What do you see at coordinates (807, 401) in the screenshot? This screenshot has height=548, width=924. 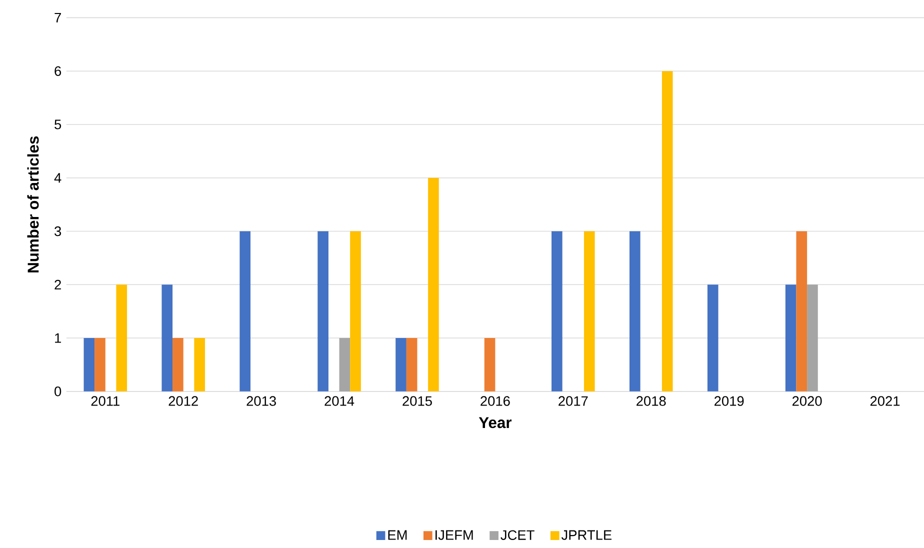 I see `x-tick-label: 2020` at bounding box center [807, 401].